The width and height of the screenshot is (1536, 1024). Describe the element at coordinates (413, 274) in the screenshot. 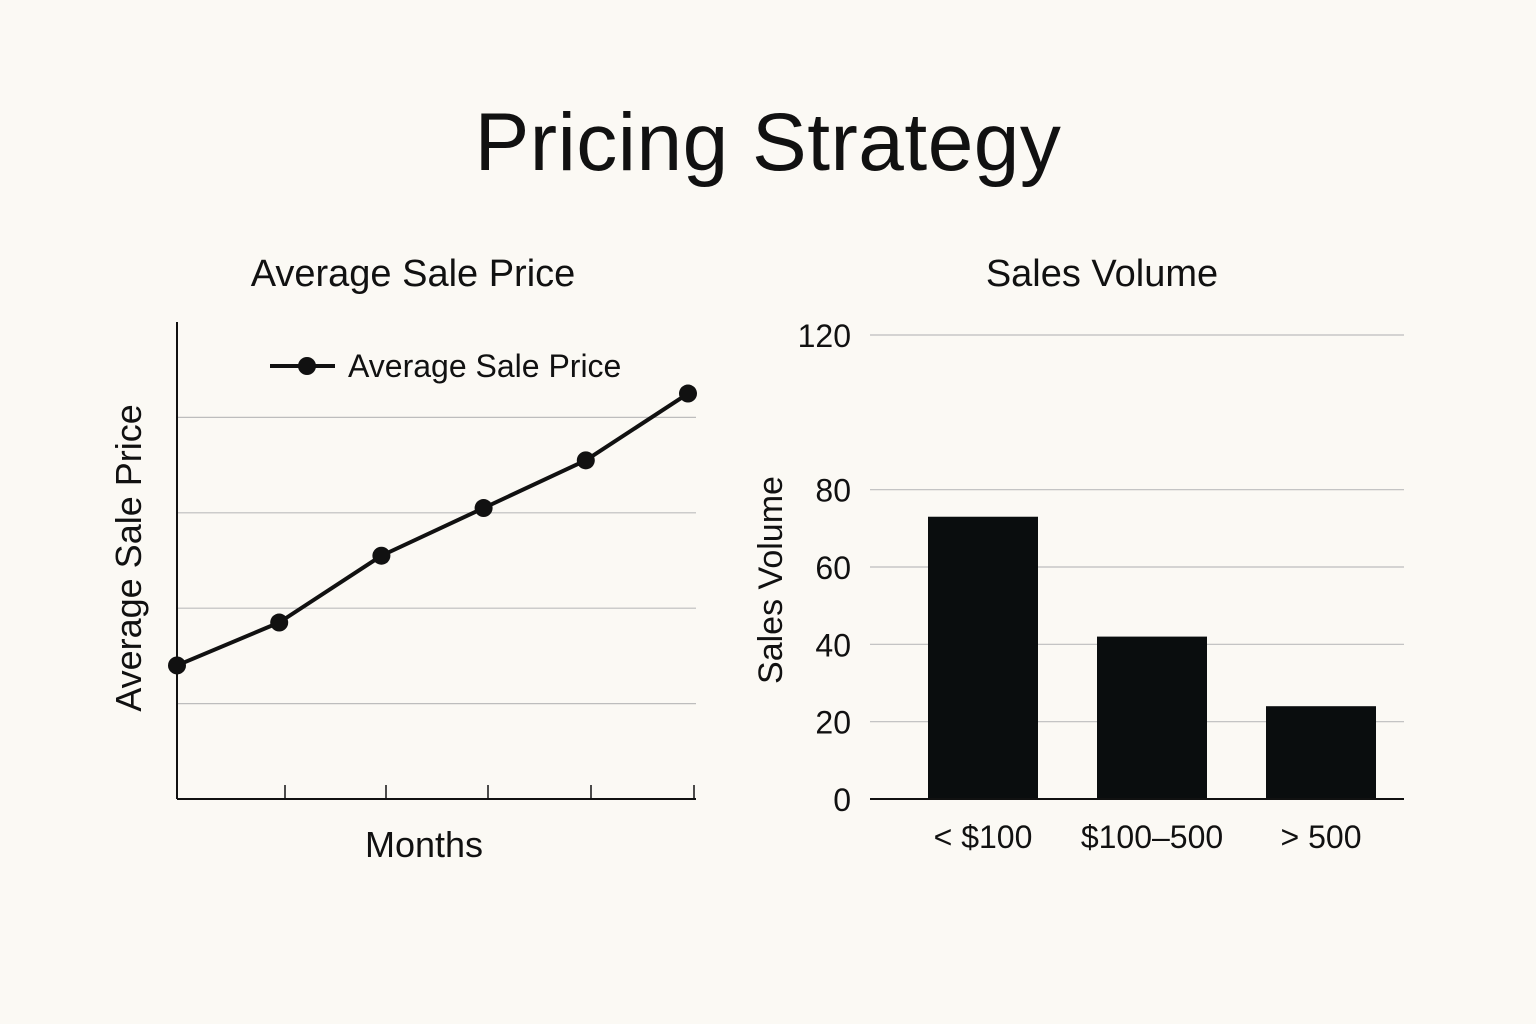

I see `line-chart-title: Average Sale Price` at that location.